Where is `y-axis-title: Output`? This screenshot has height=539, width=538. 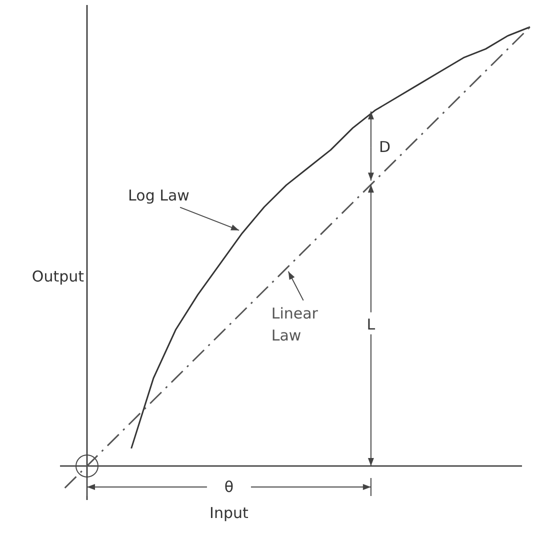 y-axis-title: Output is located at coordinates (58, 277).